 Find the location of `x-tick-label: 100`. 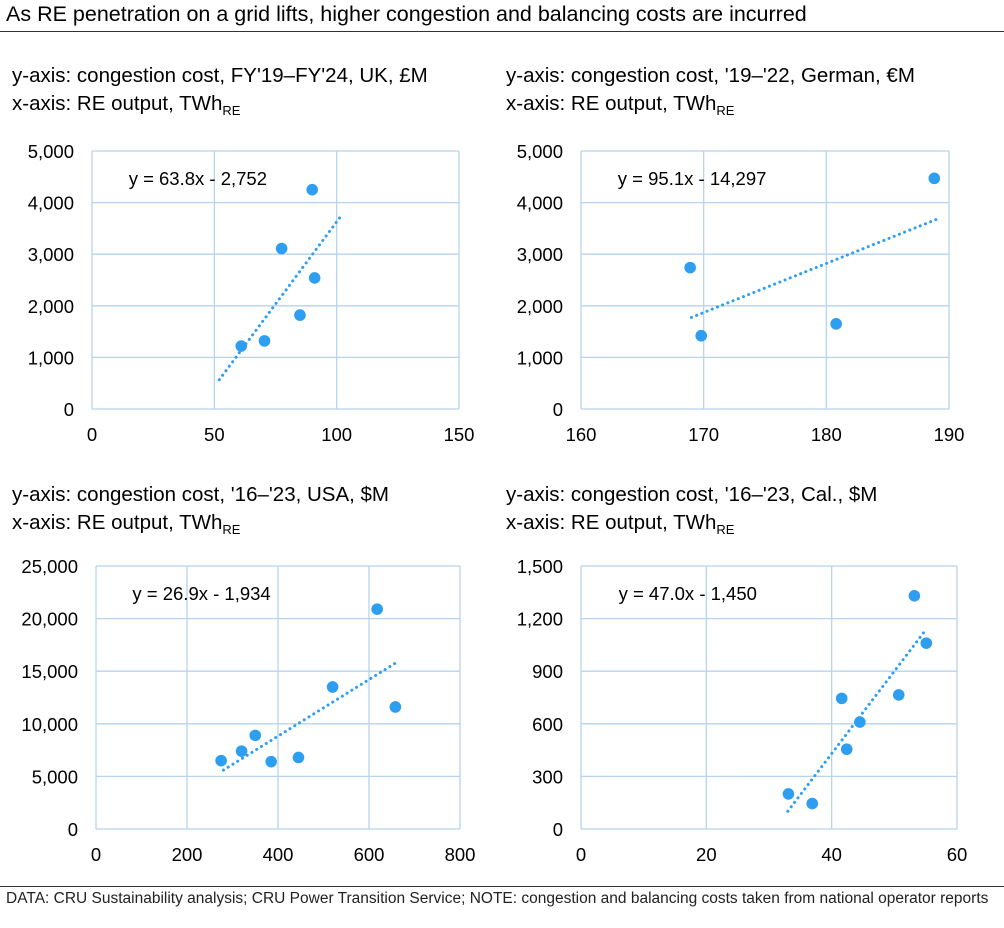

x-tick-label: 100 is located at coordinates (336, 434).